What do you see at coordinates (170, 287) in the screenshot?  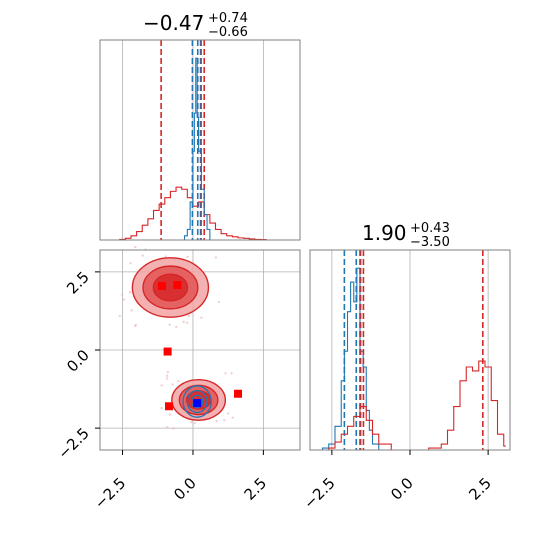 I see `red-contour-level` at bounding box center [170, 287].